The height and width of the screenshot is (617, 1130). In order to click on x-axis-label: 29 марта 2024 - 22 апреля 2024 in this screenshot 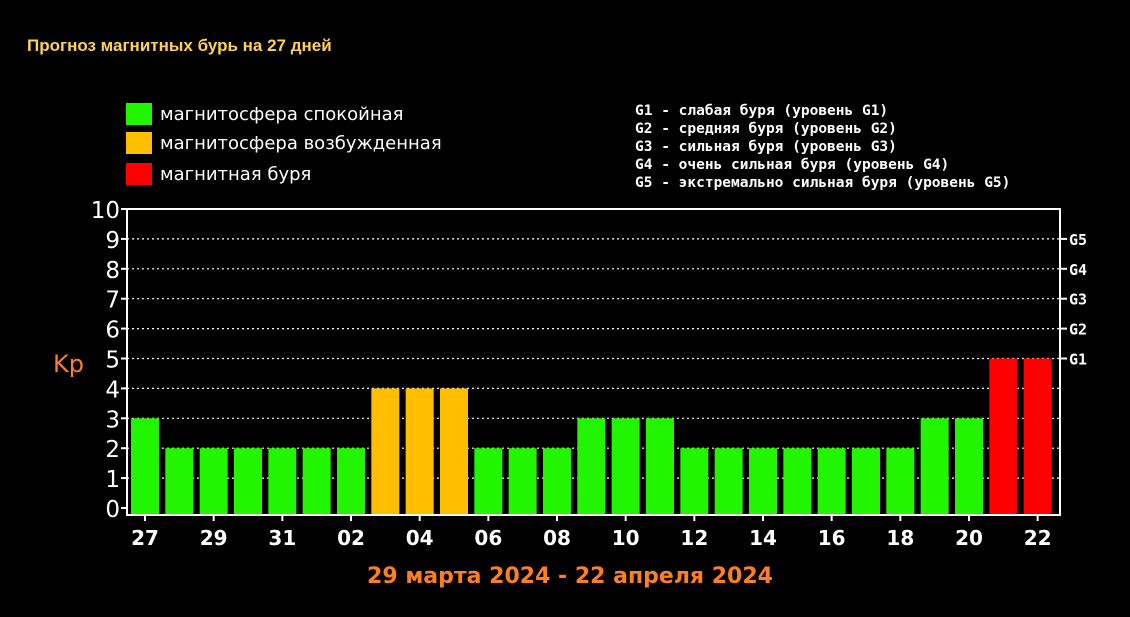, I will do `click(570, 576)`.